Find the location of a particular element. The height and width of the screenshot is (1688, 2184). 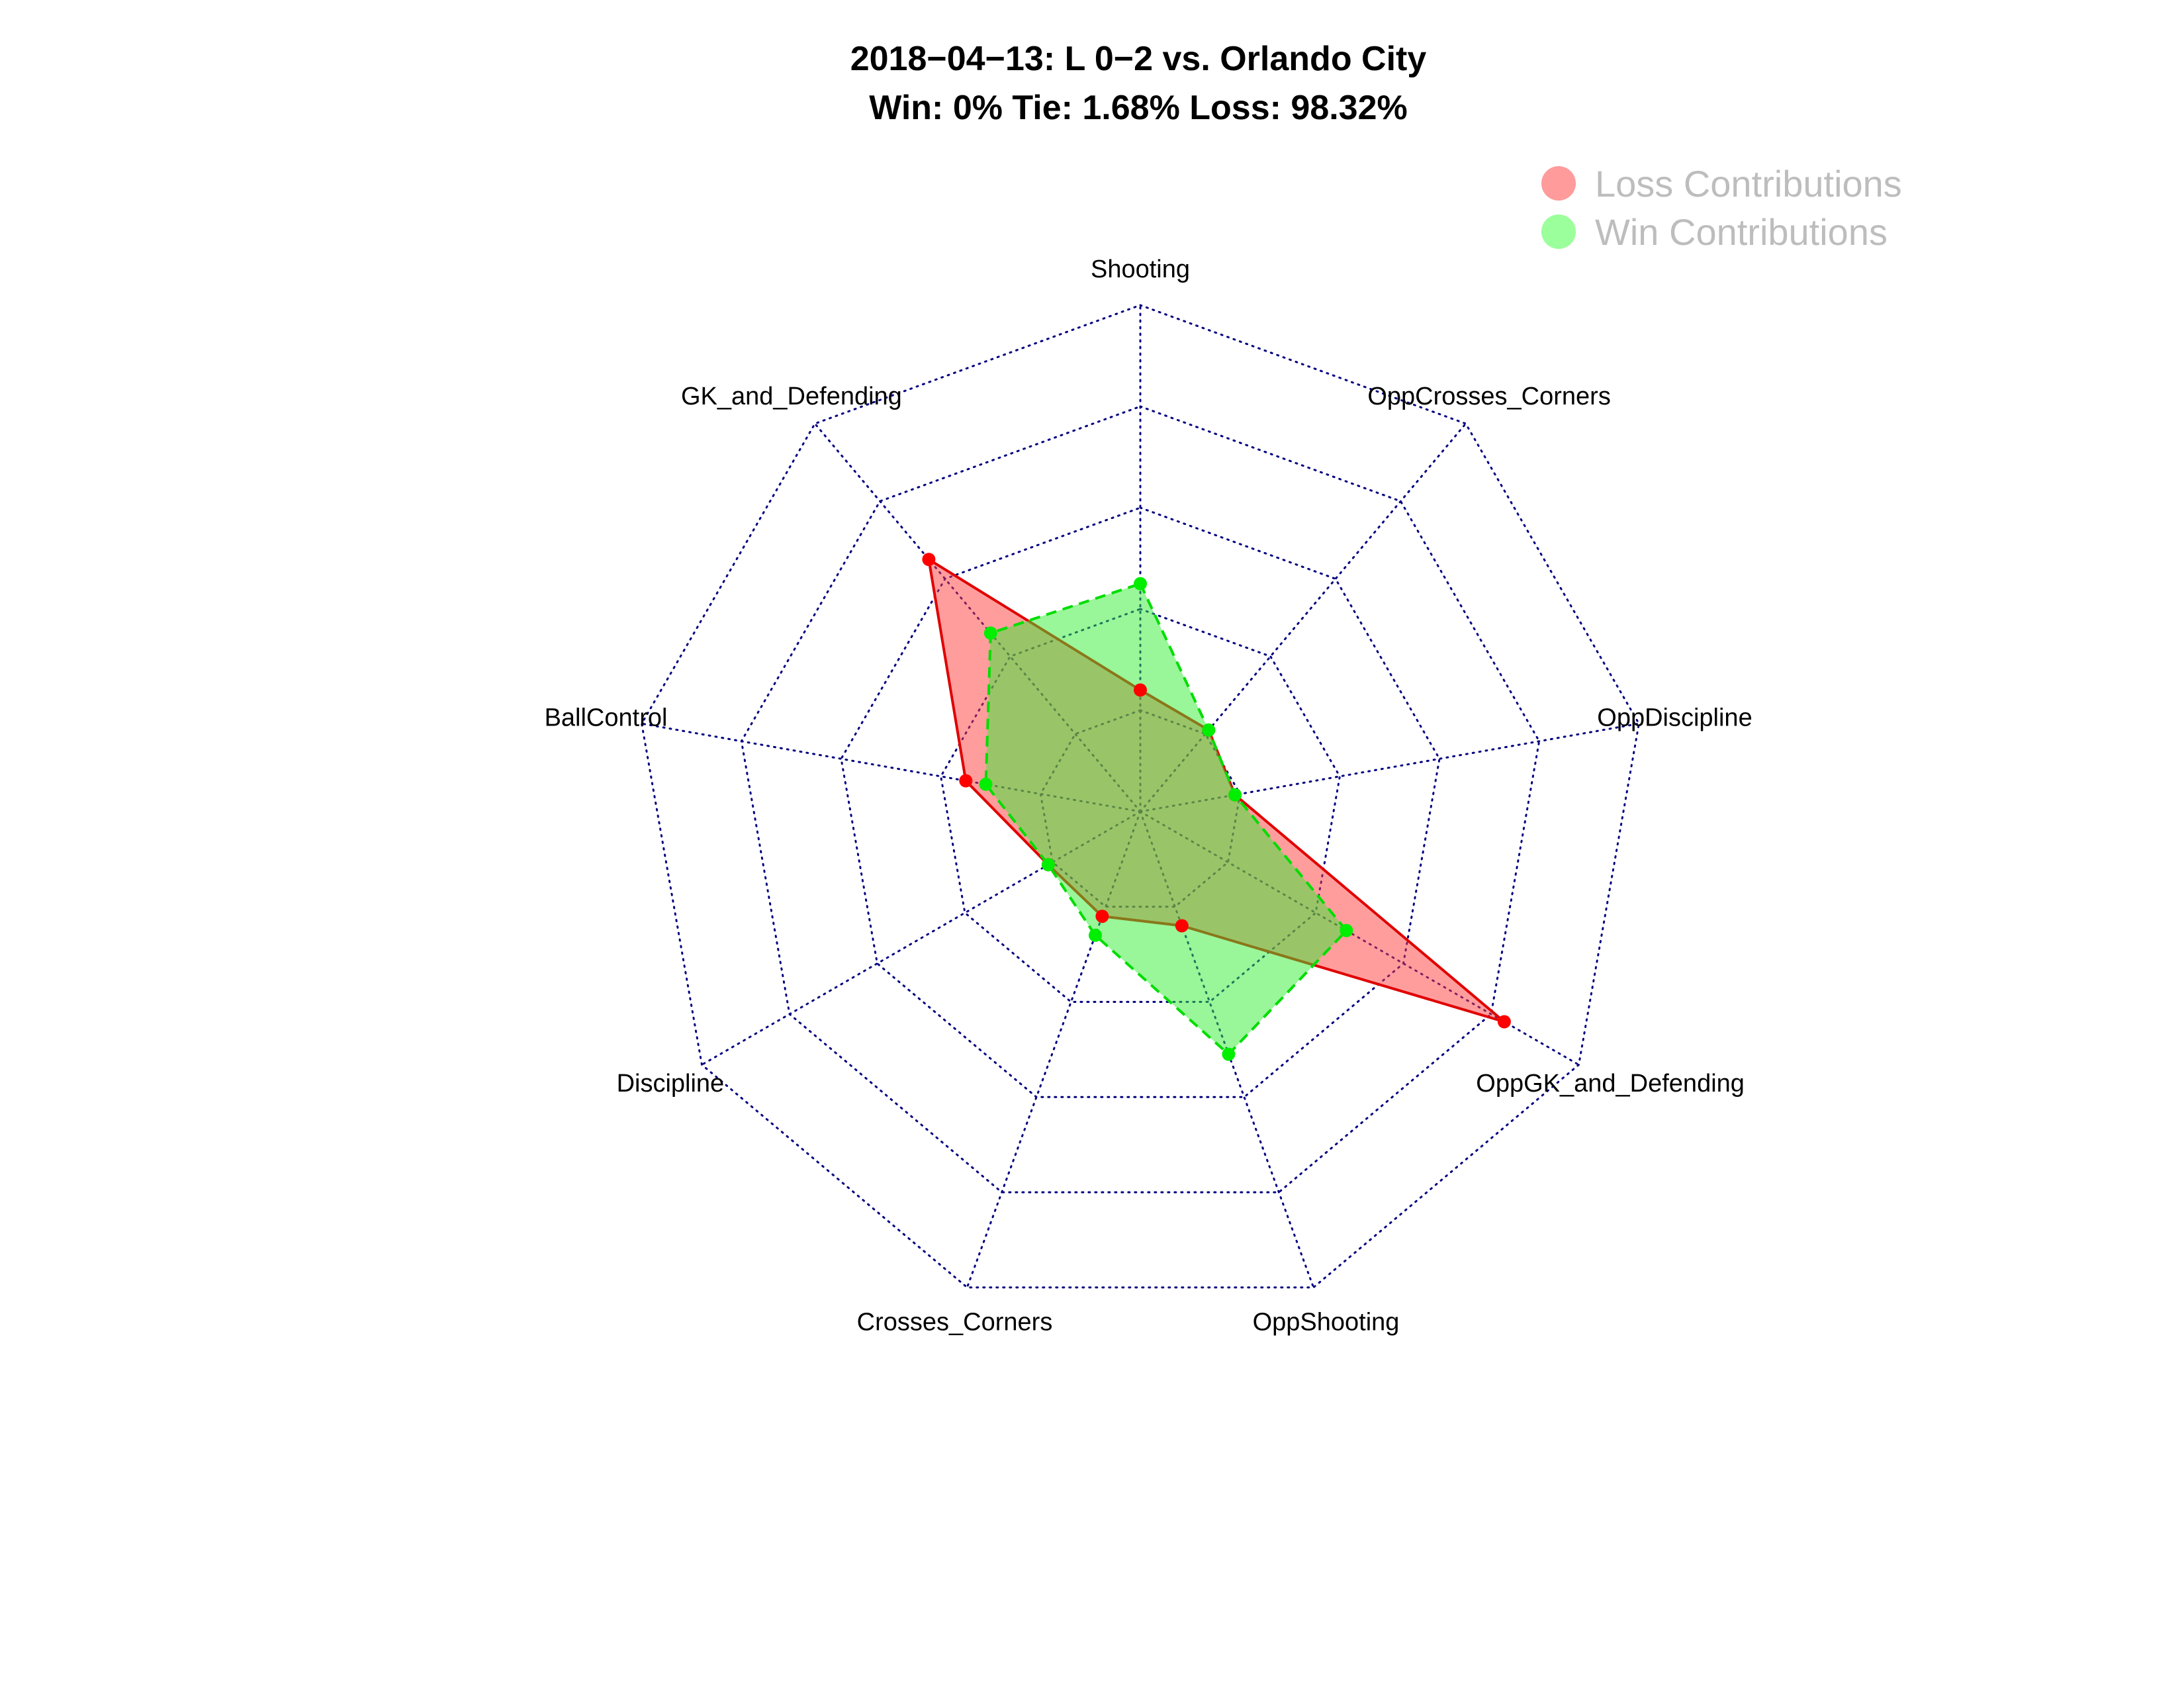

axis-label-Discipline: Discipline is located at coordinates (671, 1084).